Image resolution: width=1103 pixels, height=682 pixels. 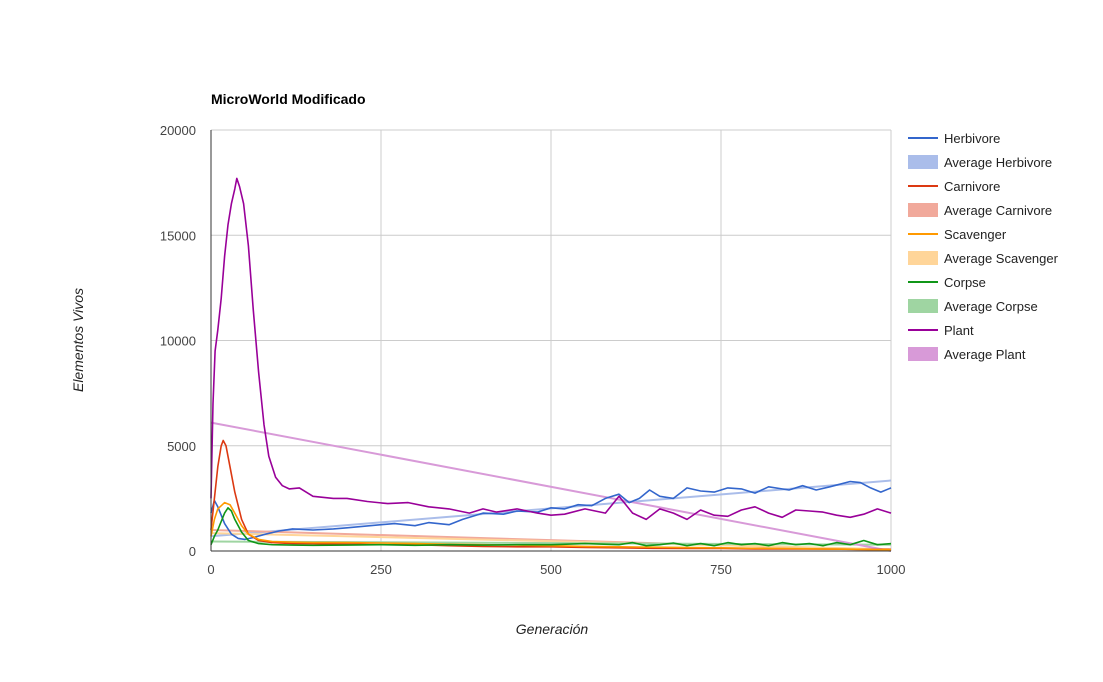 I want to click on legend-label: Scavenger, so click(x=975, y=234).